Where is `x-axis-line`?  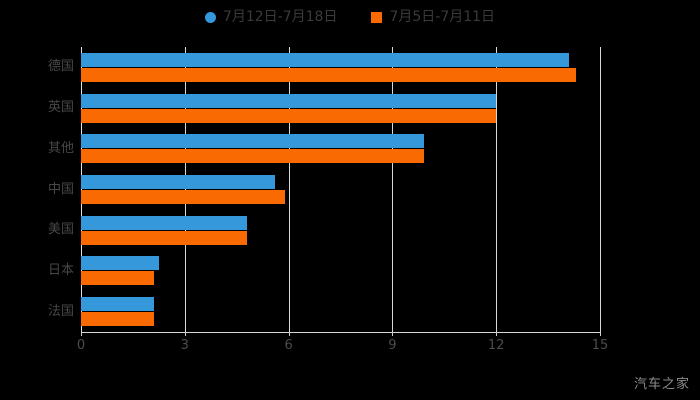
x-axis-line is located at coordinates (340, 332).